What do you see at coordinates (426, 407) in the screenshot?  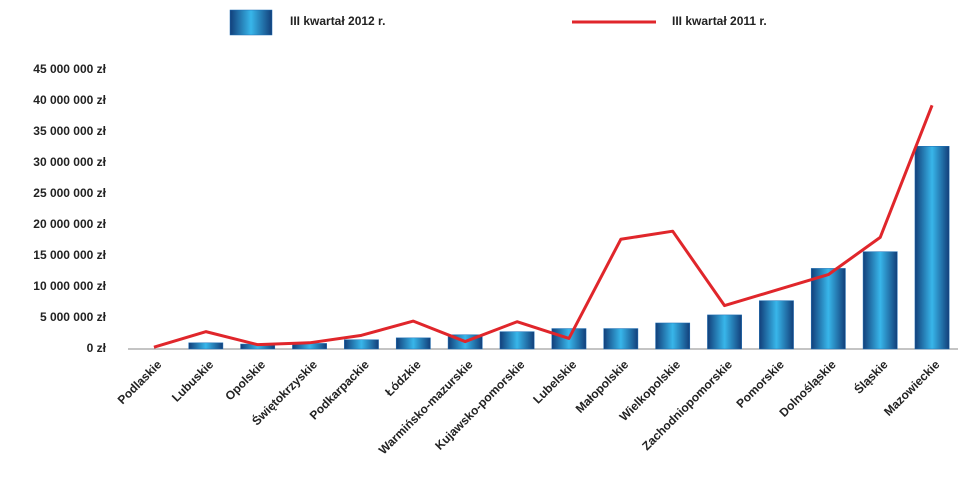 I see `x-tick-label: Warmińsko-mazurskie` at bounding box center [426, 407].